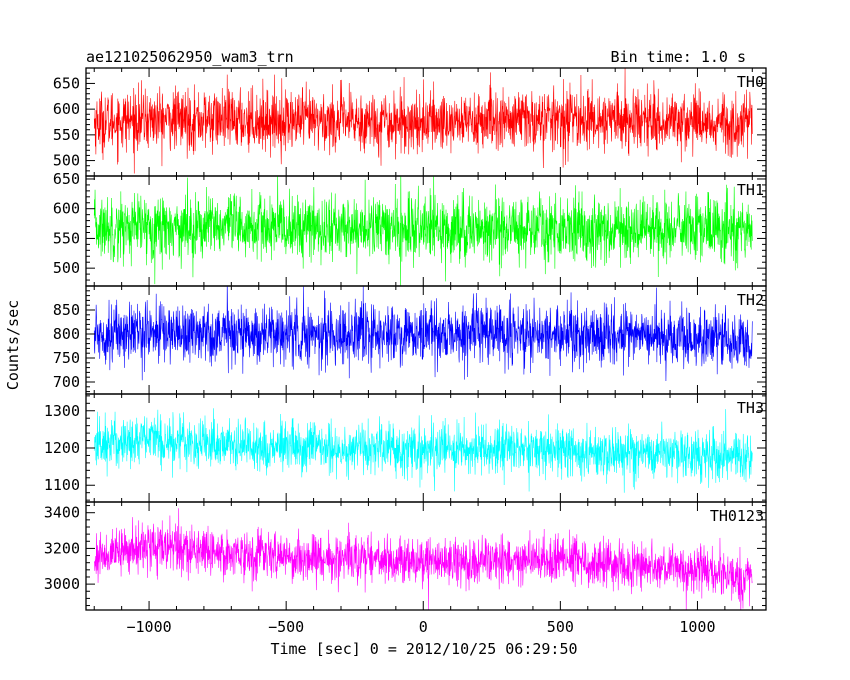 Image resolution: width=850 pixels, height=680 pixels. Describe the element at coordinates (750, 408) in the screenshot. I see `panel-label-TH3: TH3` at that location.